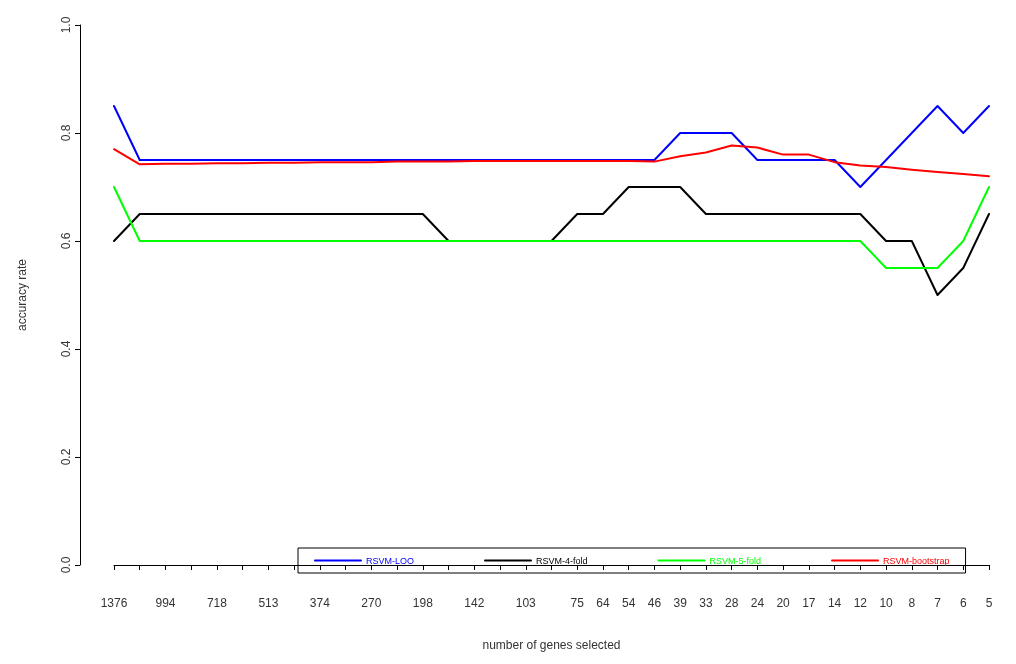  Describe the element at coordinates (551, 645) in the screenshot. I see `x-axis-title: number of genes selected` at that location.